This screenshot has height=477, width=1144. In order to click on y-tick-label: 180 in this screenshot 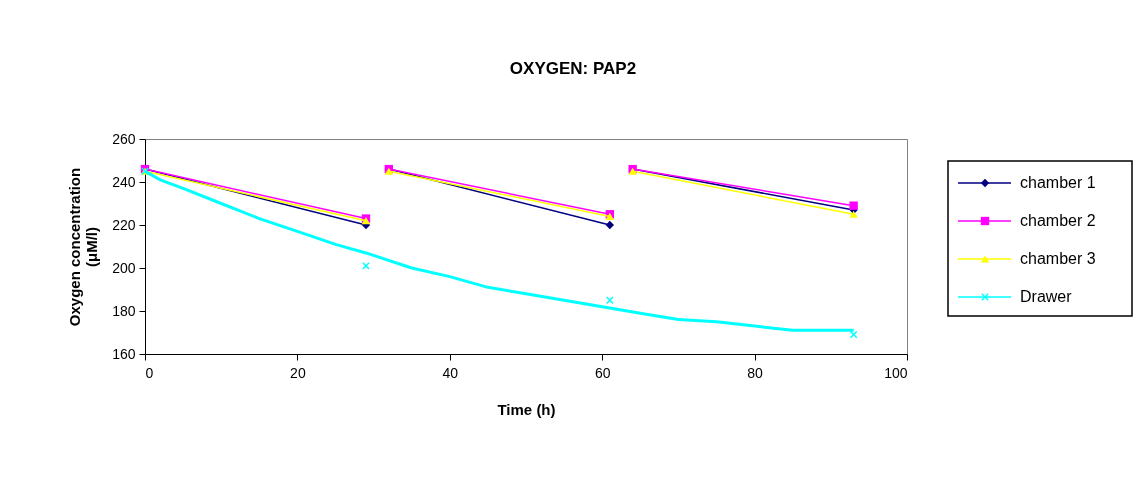, I will do `click(124, 310)`.